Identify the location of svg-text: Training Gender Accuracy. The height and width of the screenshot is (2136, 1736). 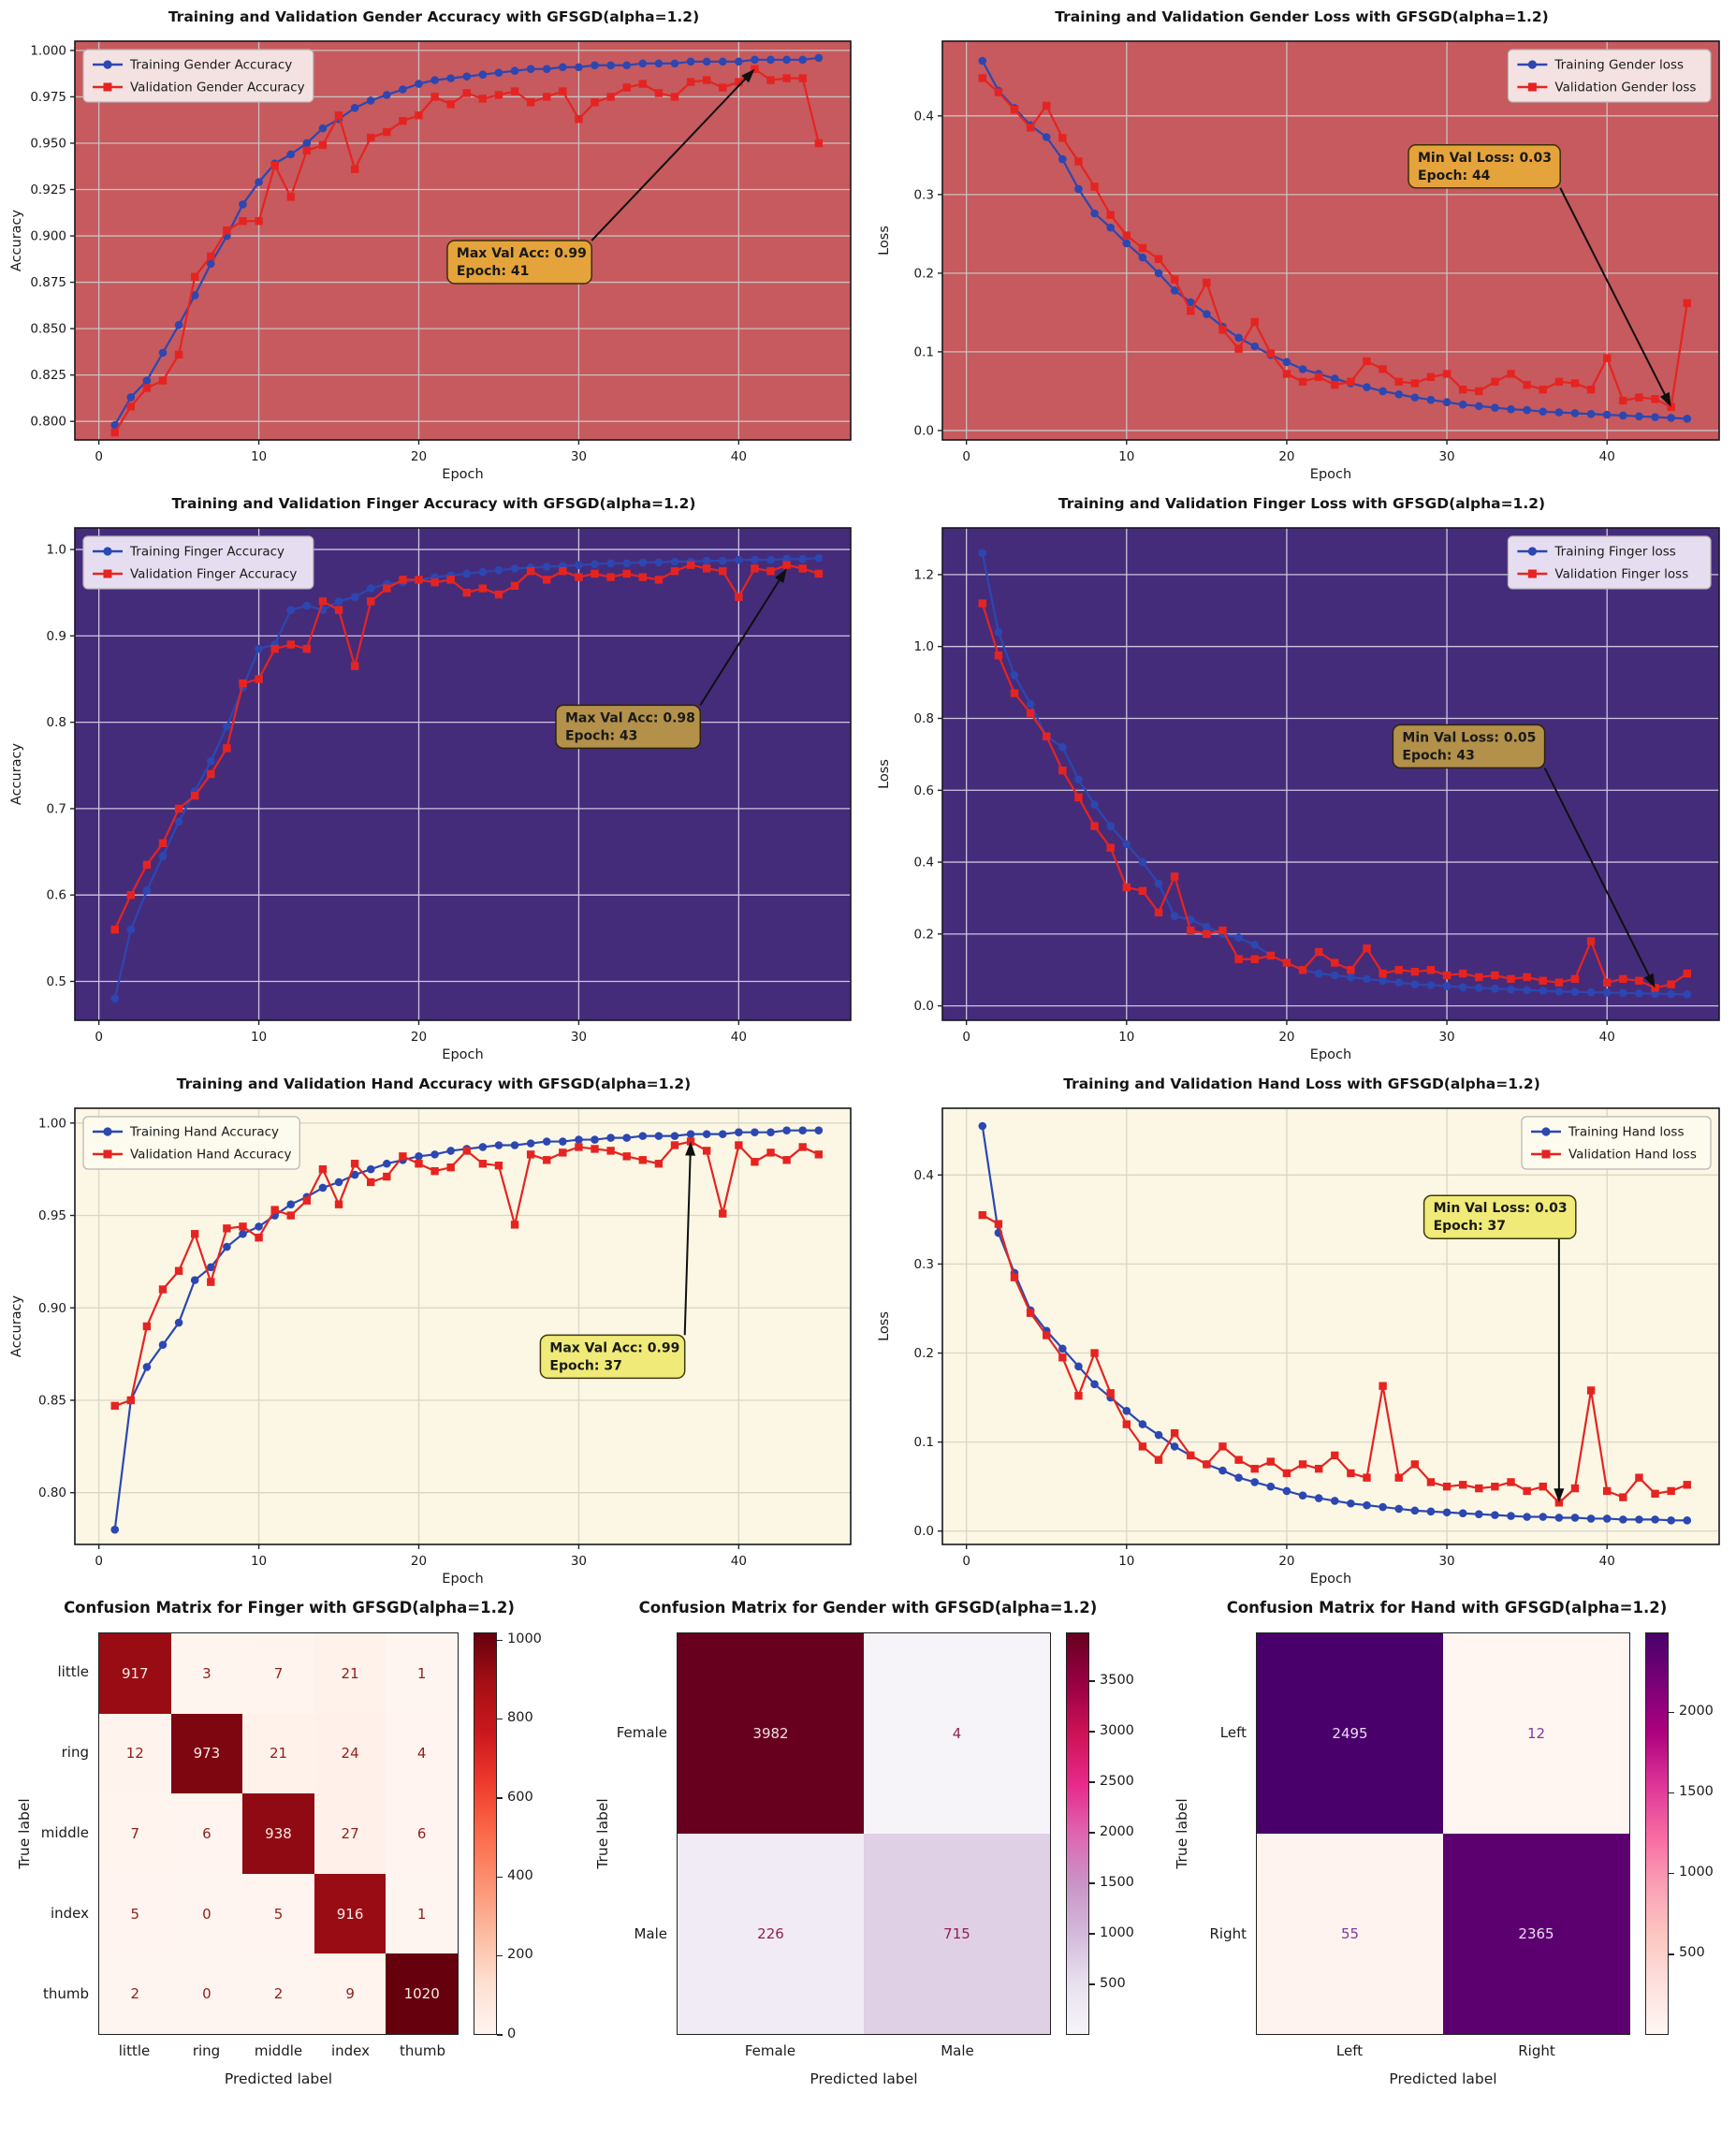
(210, 65).